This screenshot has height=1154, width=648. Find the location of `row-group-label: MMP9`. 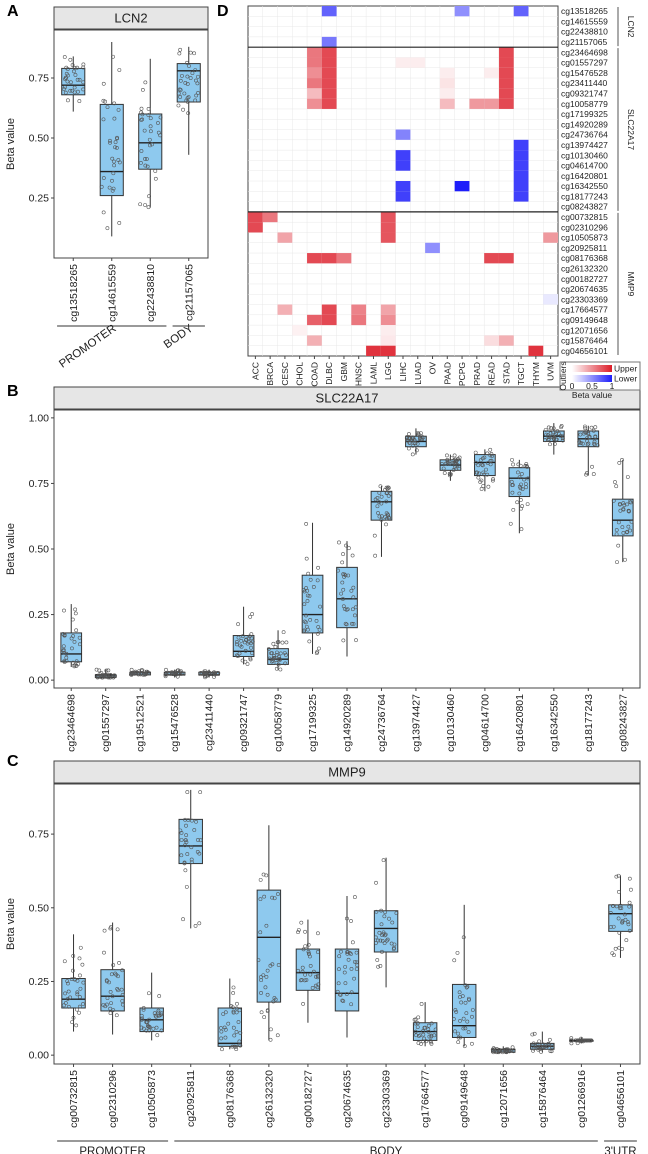

row-group-label: MMP9 is located at coordinates (631, 284).